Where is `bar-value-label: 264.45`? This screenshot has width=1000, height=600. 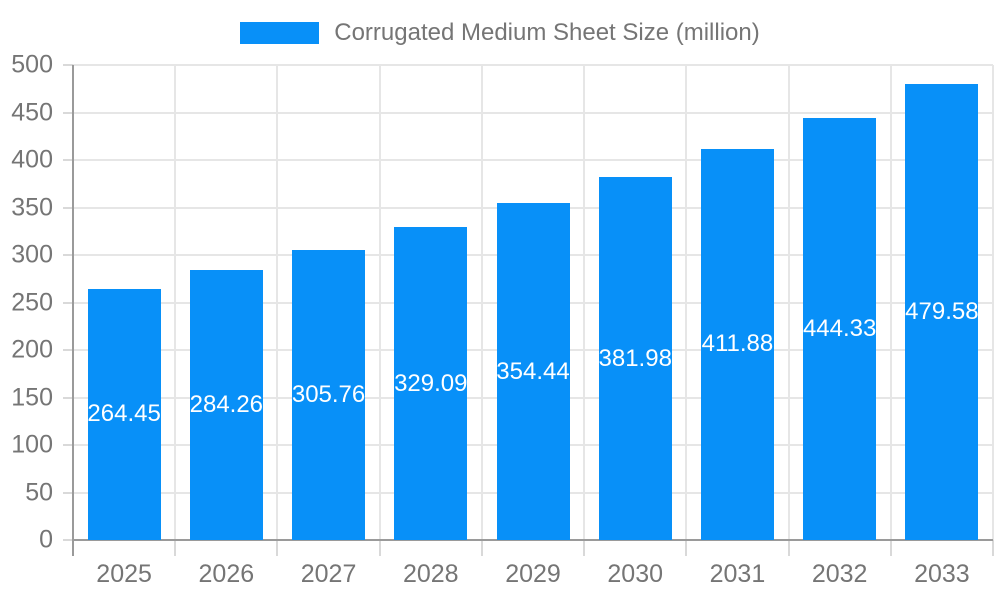
bar-value-label: 264.45 is located at coordinates (124, 414).